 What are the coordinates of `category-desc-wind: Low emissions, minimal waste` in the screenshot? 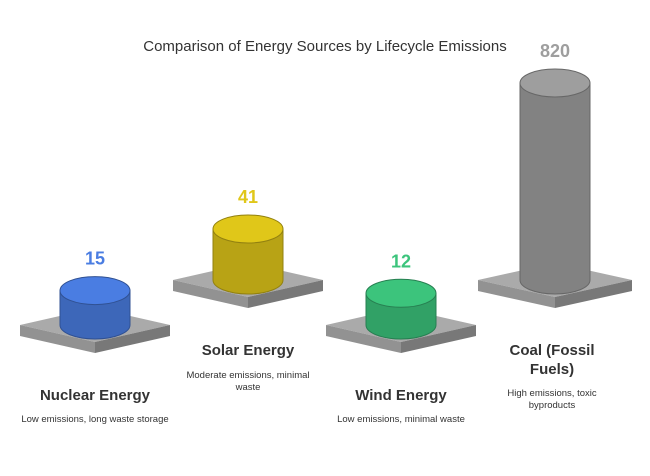 It's located at (401, 419).